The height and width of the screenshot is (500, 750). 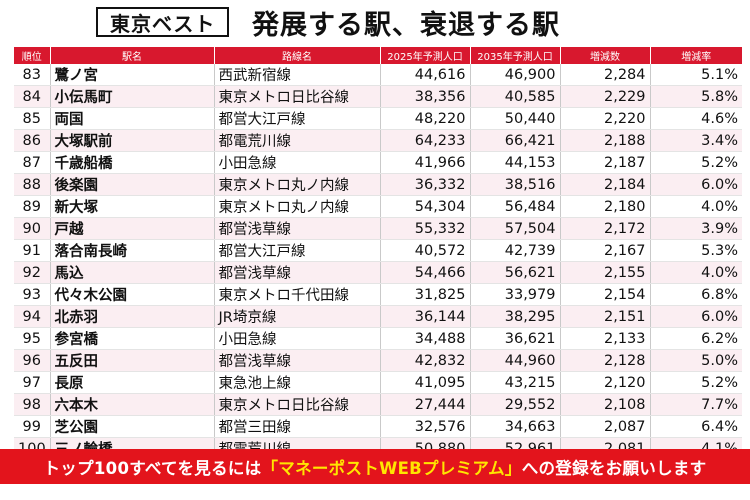 I want to click on rank-cell: 87, so click(x=32, y=162).